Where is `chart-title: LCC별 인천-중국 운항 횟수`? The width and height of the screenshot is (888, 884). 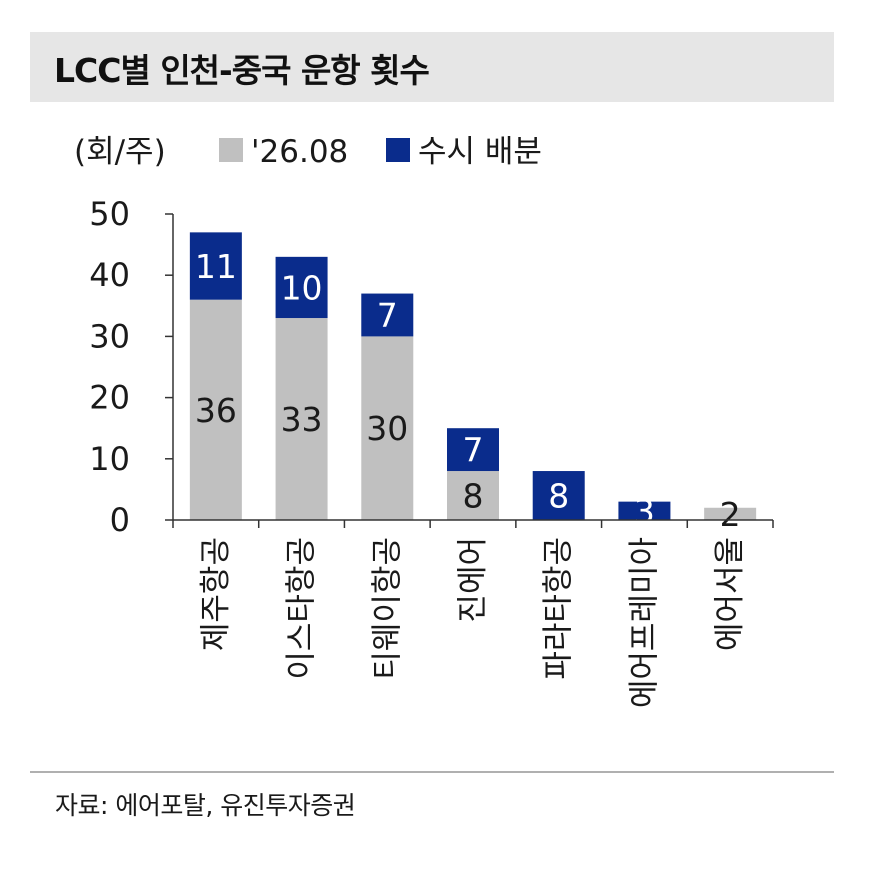 chart-title: LCC별 인천-중국 운항 횟수 is located at coordinates (242, 70).